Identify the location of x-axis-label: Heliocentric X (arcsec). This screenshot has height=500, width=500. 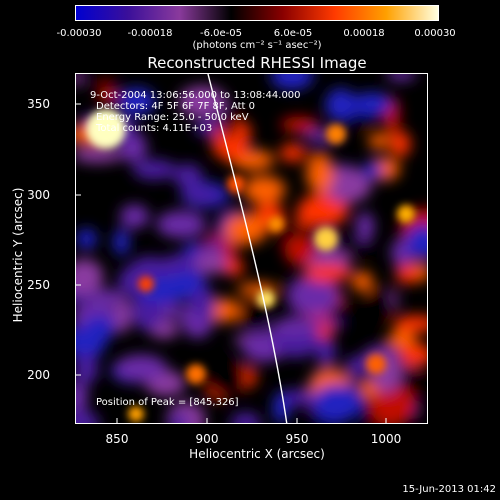
(257, 454).